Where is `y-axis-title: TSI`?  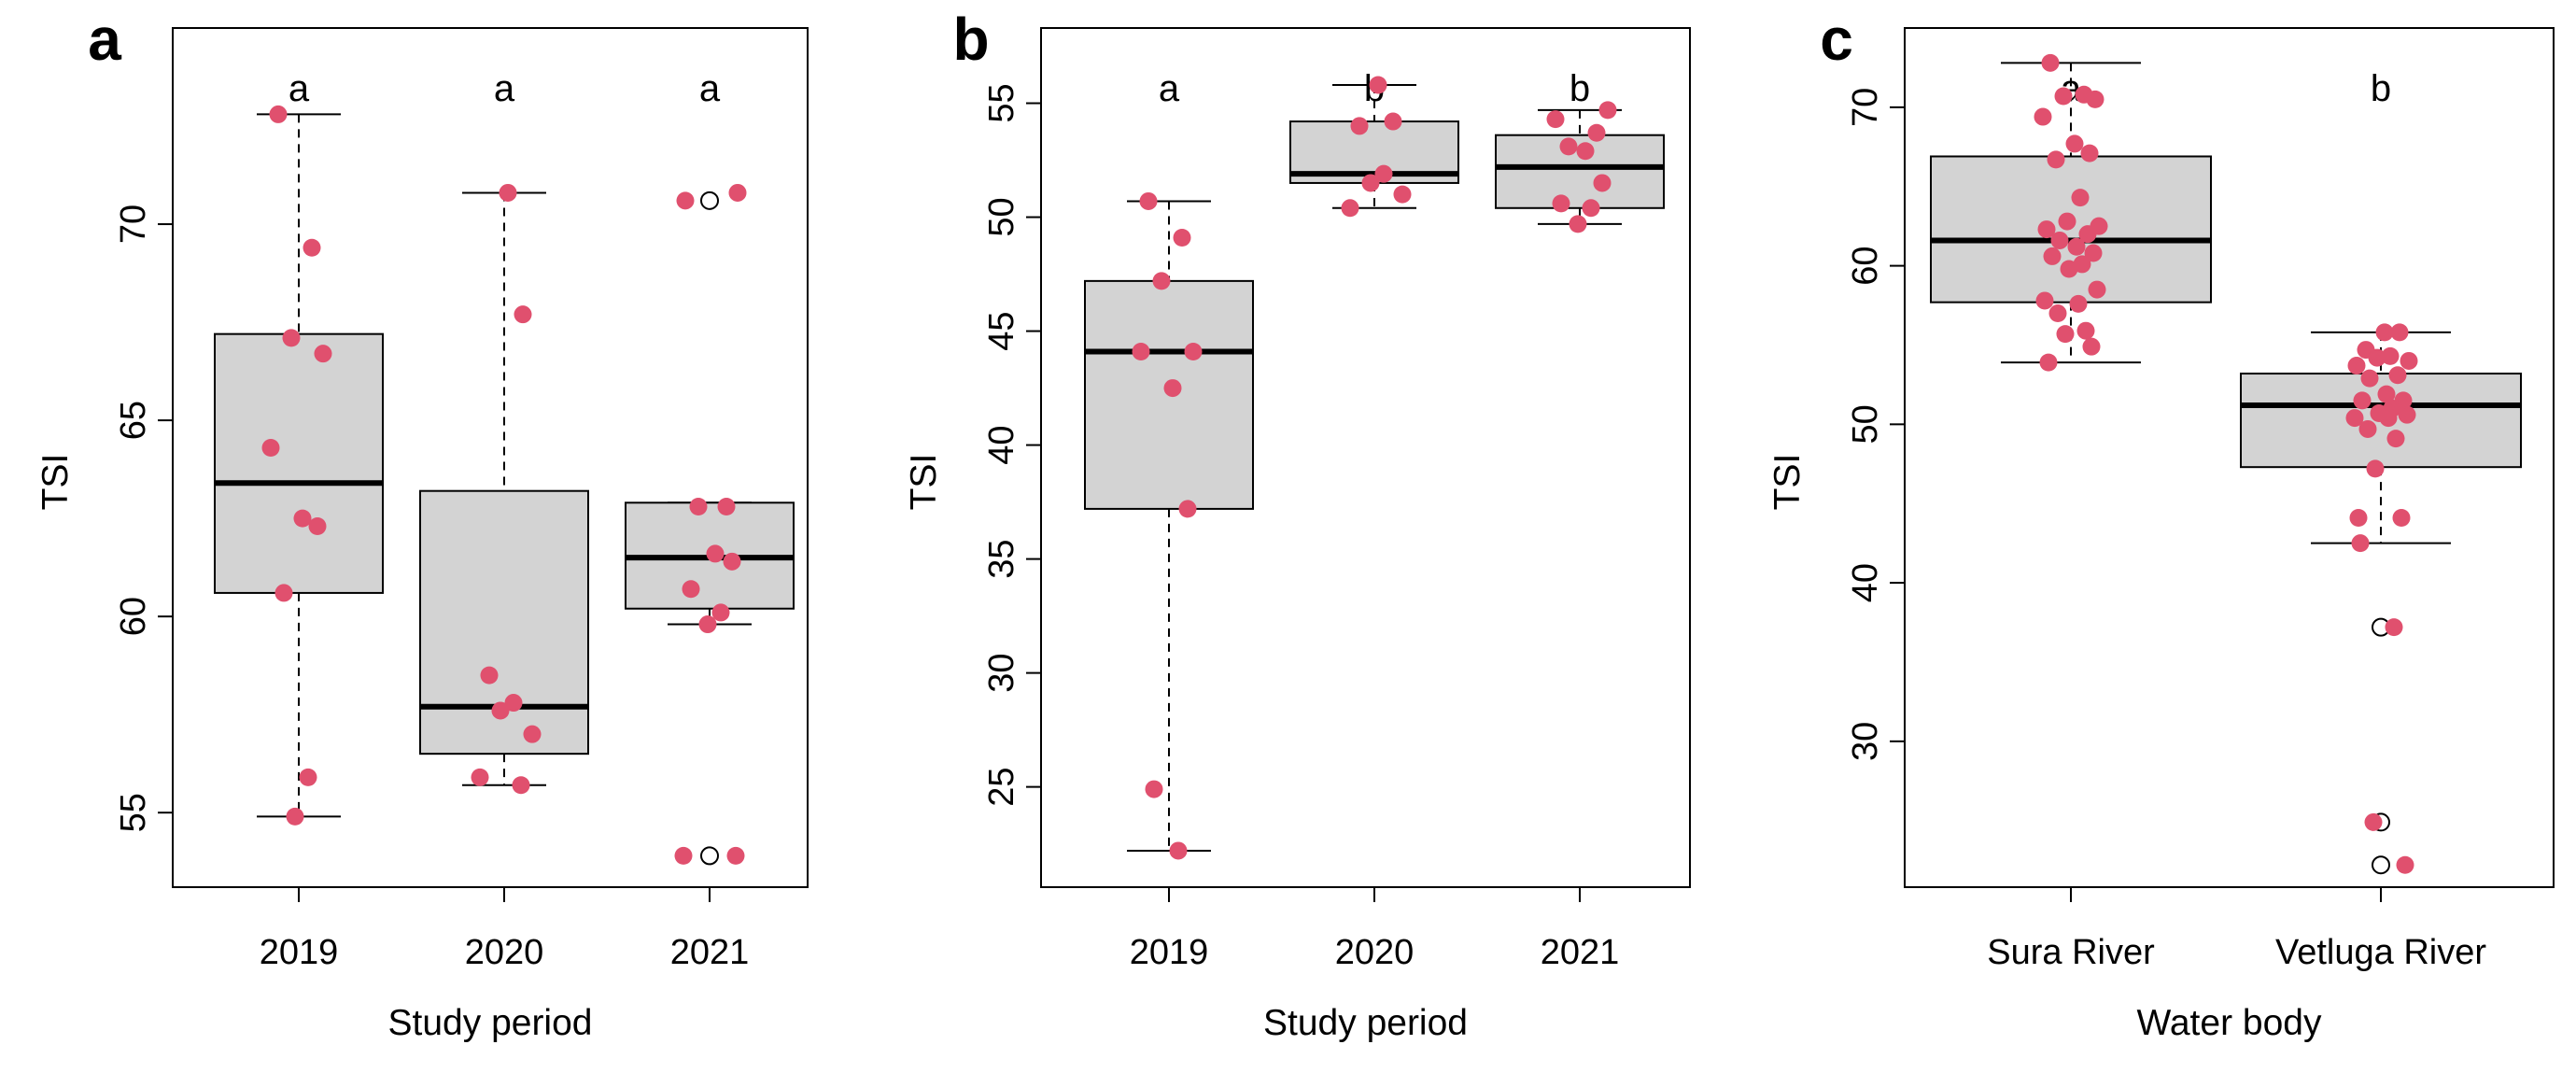 y-axis-title: TSI is located at coordinates (1788, 482).